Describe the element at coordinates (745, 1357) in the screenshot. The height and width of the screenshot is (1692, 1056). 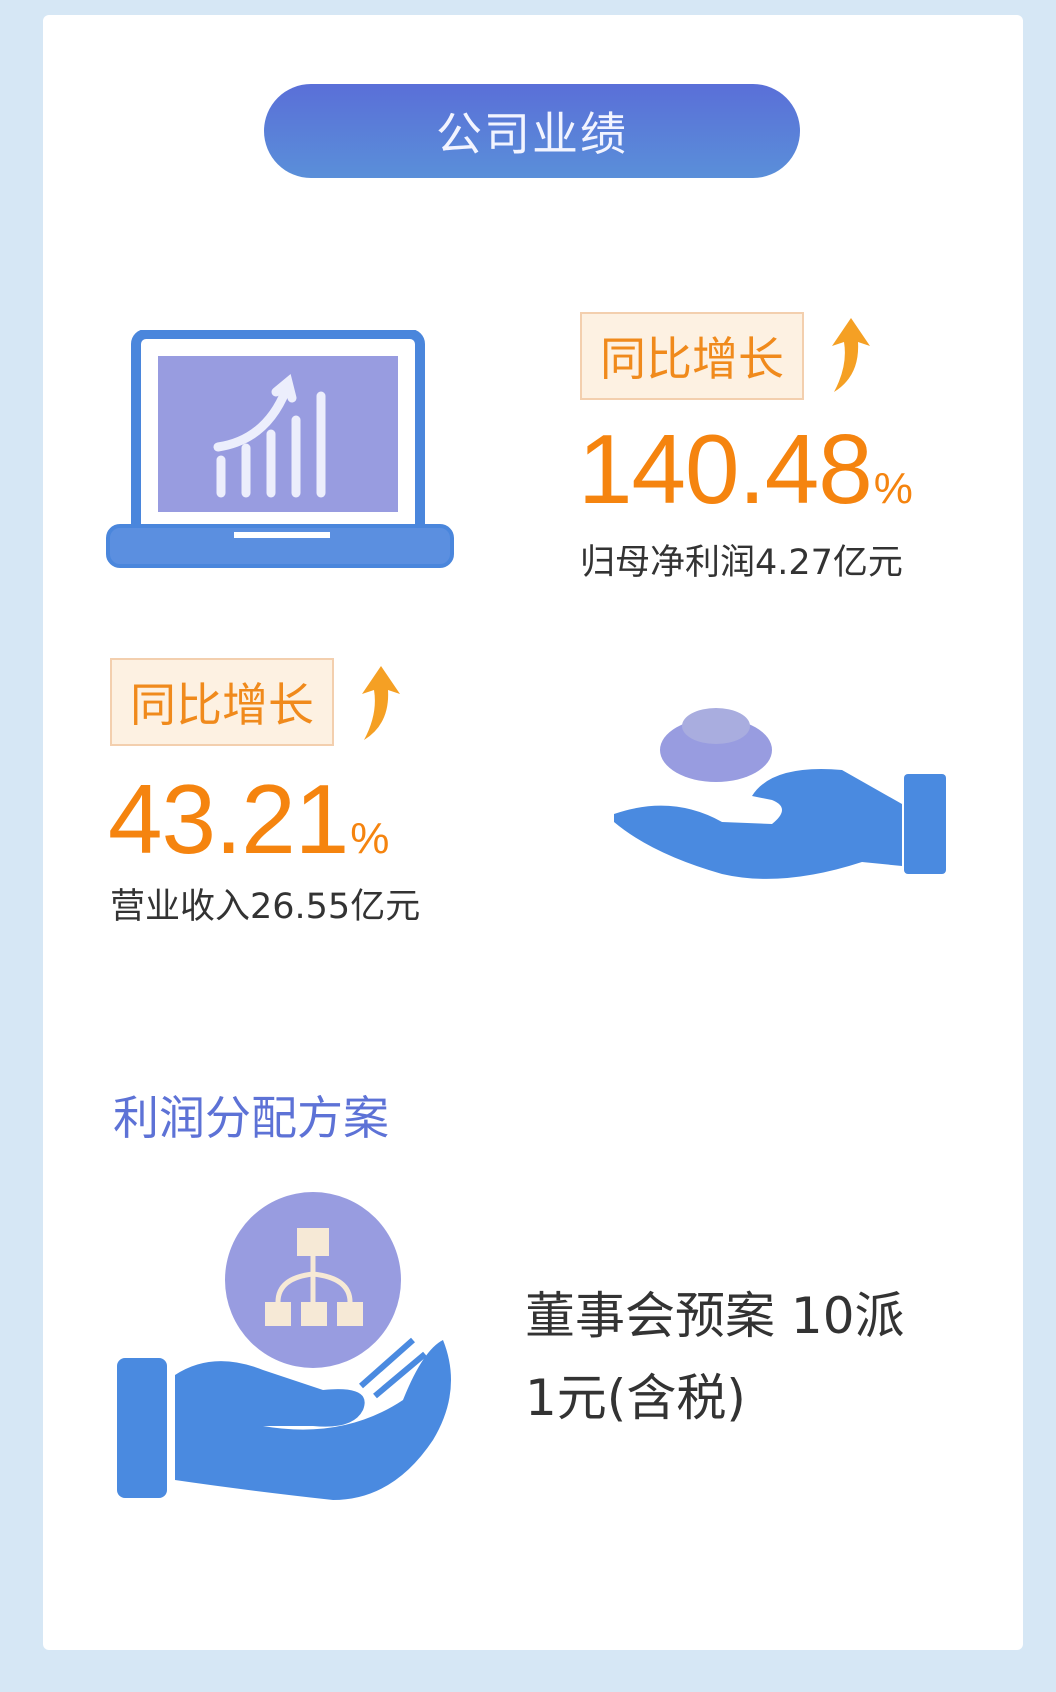
I see `dividend-plan: 董事会预案 10派 1元(含税)` at that location.